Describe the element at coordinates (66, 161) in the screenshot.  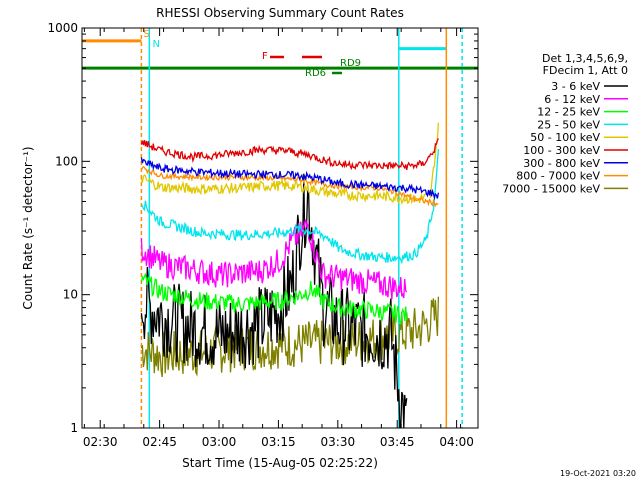
I see `y-tick-label: 100` at that location.